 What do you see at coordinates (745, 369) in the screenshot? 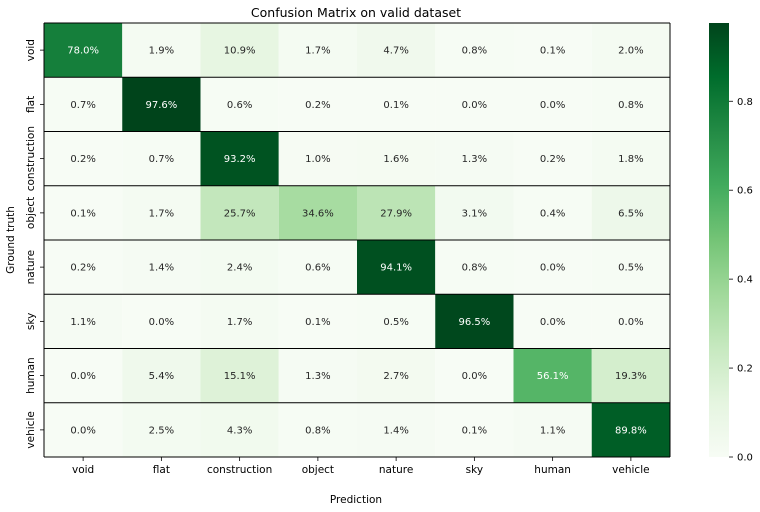
I see `colorbar-tick-label: 0.2` at bounding box center [745, 369].